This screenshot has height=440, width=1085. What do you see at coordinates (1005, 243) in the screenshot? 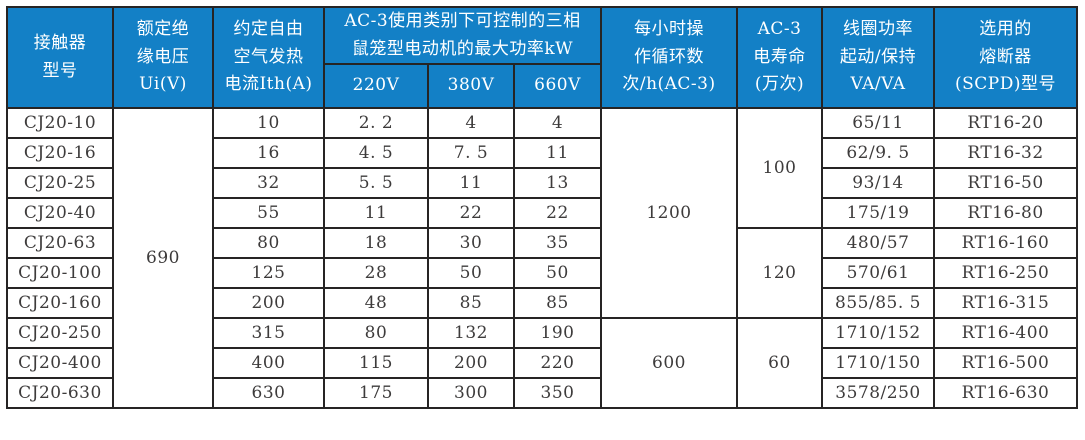
I see `cell-fuse: RT16-160` at bounding box center [1005, 243].